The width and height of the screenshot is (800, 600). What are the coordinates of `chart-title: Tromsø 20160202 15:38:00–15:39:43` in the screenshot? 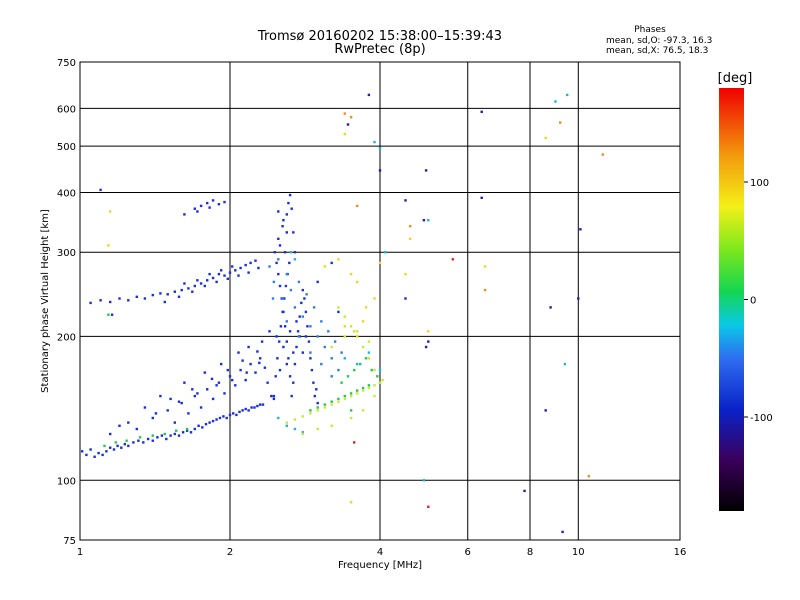 It's located at (379, 36).